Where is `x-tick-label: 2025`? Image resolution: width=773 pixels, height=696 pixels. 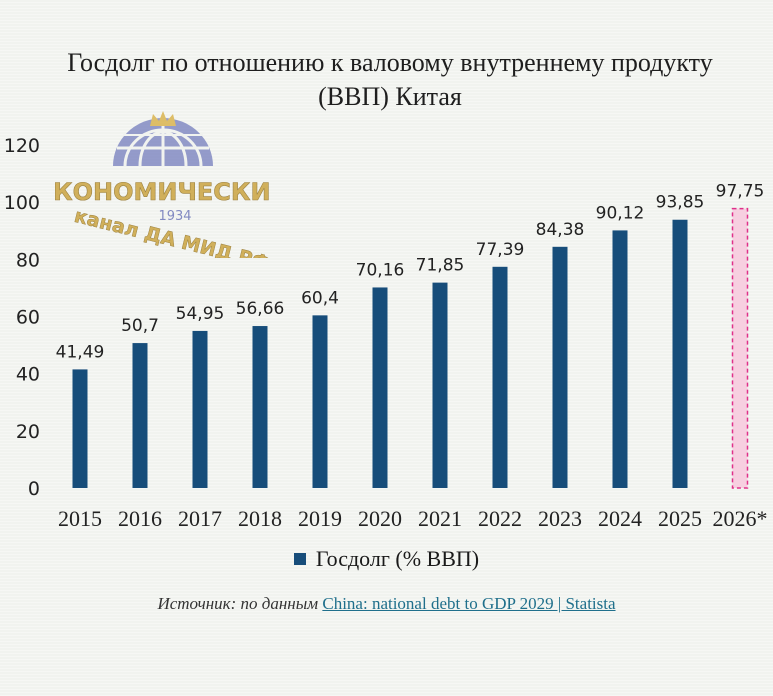 x-tick-label: 2025 is located at coordinates (680, 518).